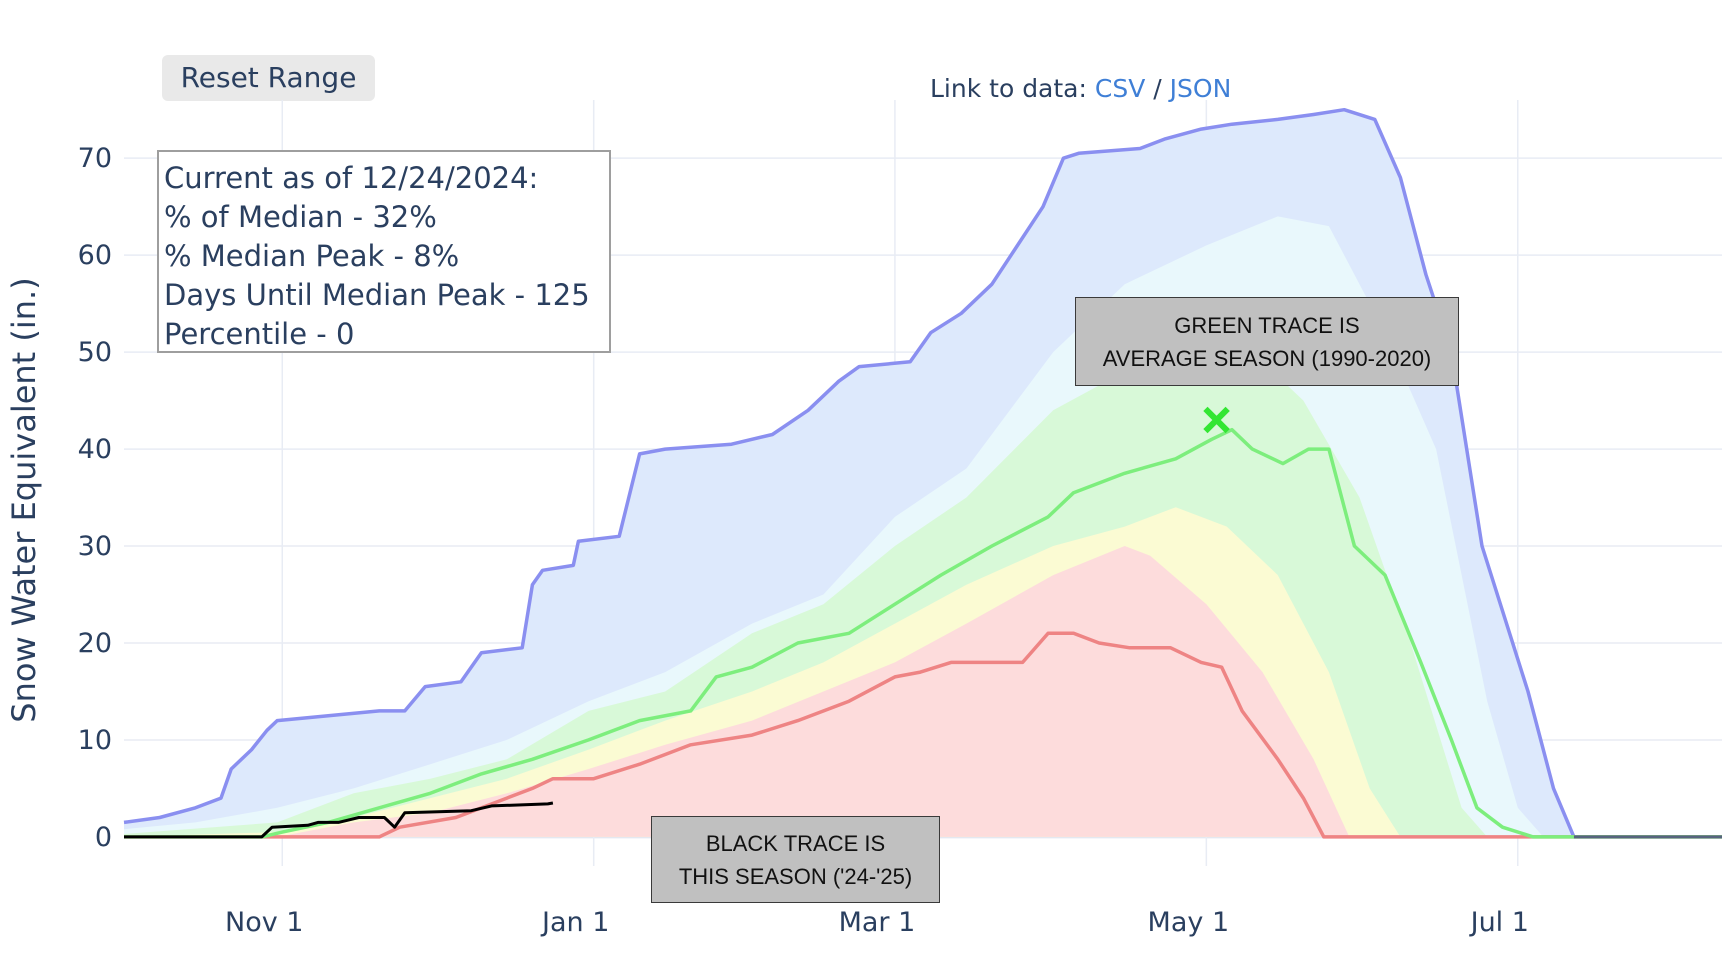 The width and height of the screenshot is (1722, 953). Describe the element at coordinates (95, 643) in the screenshot. I see `y-tick-label: 20` at that location.